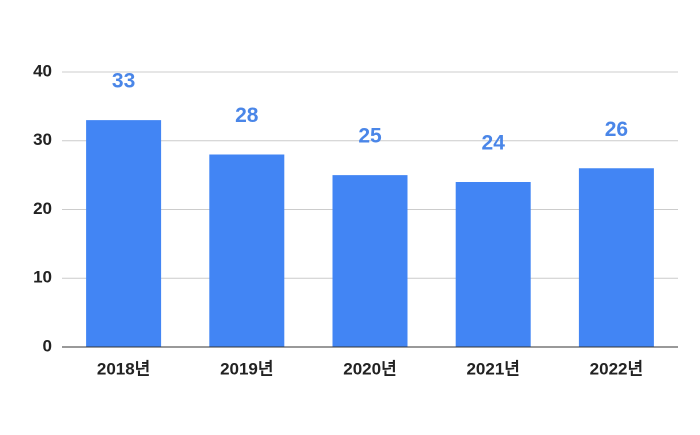 This screenshot has width=700, height=435. Describe the element at coordinates (492, 368) in the screenshot. I see `x-tick-label: 2021년` at that location.